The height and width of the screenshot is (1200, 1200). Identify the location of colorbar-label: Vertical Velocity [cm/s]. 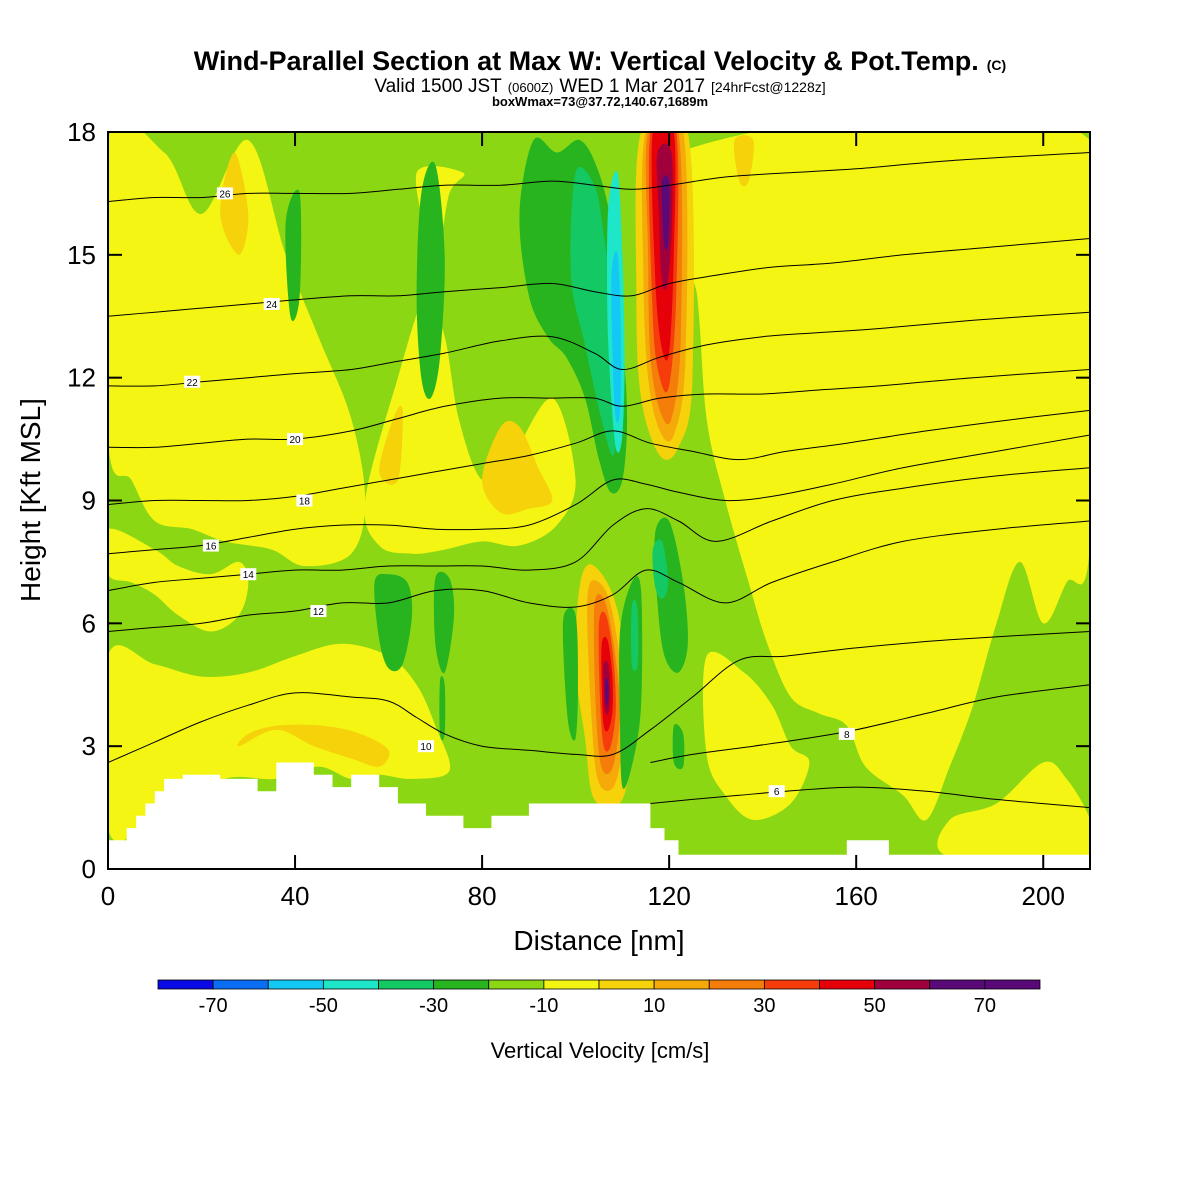
(600, 1050).